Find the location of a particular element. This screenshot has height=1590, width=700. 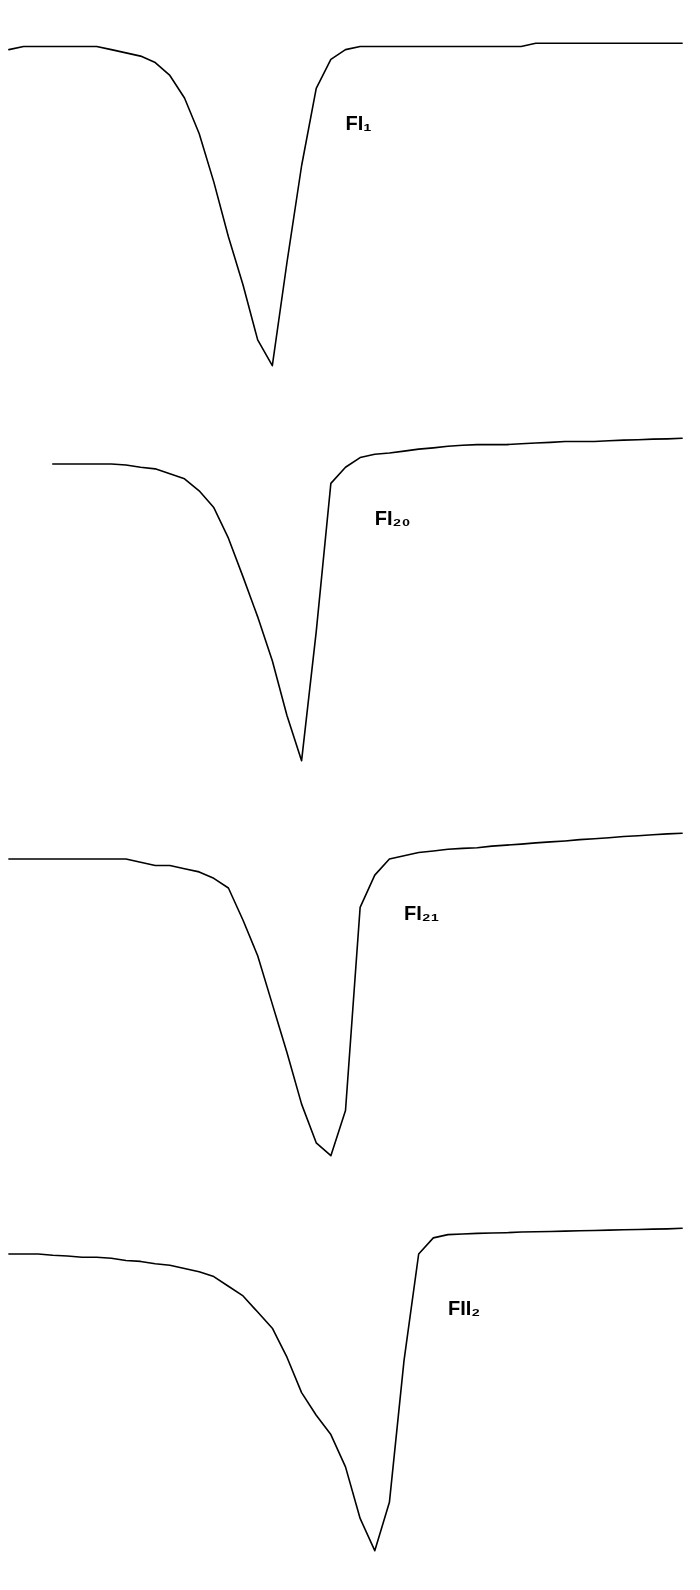

series-label: FII₂ is located at coordinates (464, 1307).